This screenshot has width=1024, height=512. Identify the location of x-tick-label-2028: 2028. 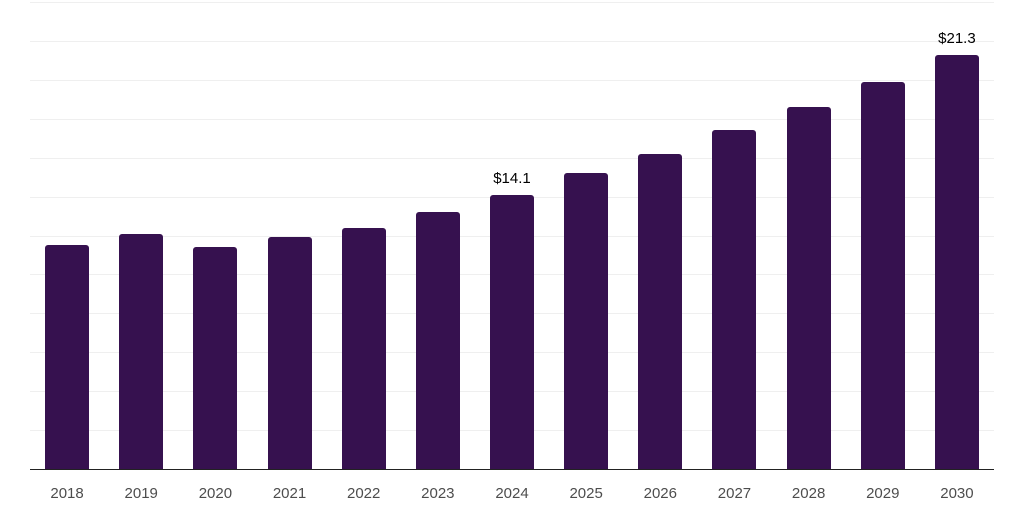
(808, 493).